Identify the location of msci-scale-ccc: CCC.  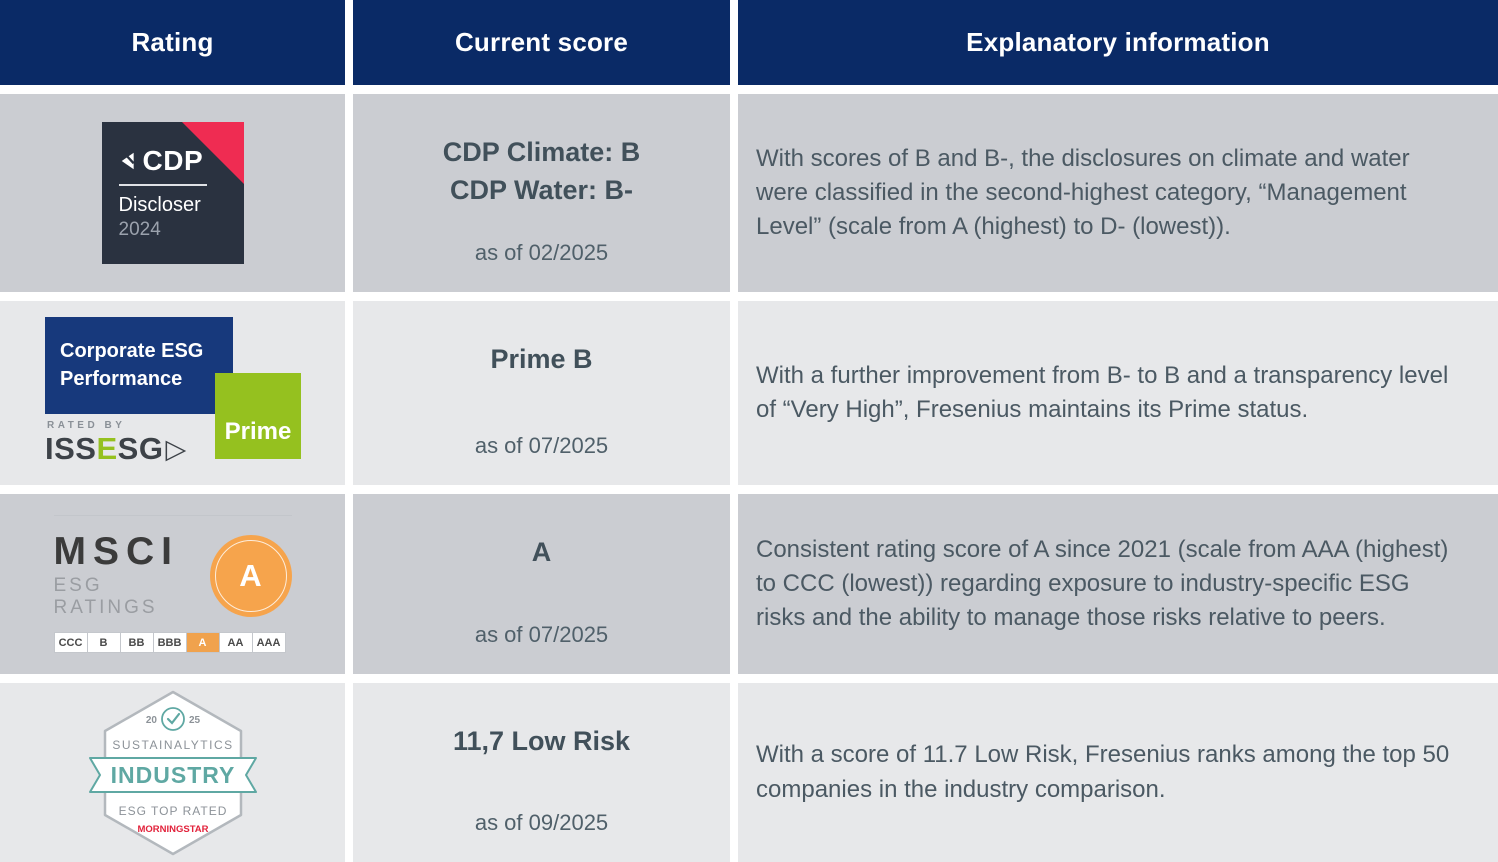
(71, 642).